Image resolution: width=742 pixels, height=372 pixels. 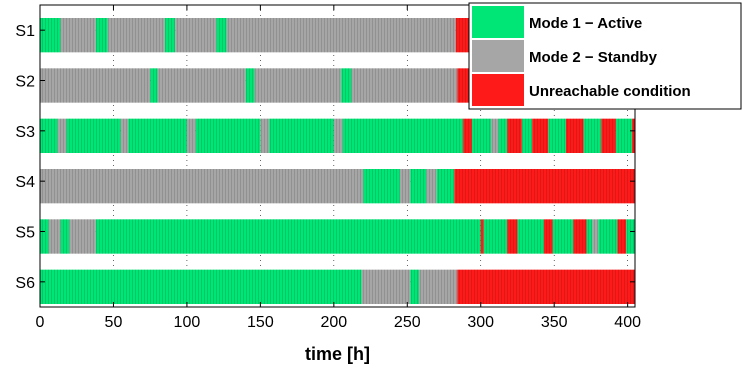 What do you see at coordinates (407, 322) in the screenshot?
I see `x-tick-label: 250` at bounding box center [407, 322].